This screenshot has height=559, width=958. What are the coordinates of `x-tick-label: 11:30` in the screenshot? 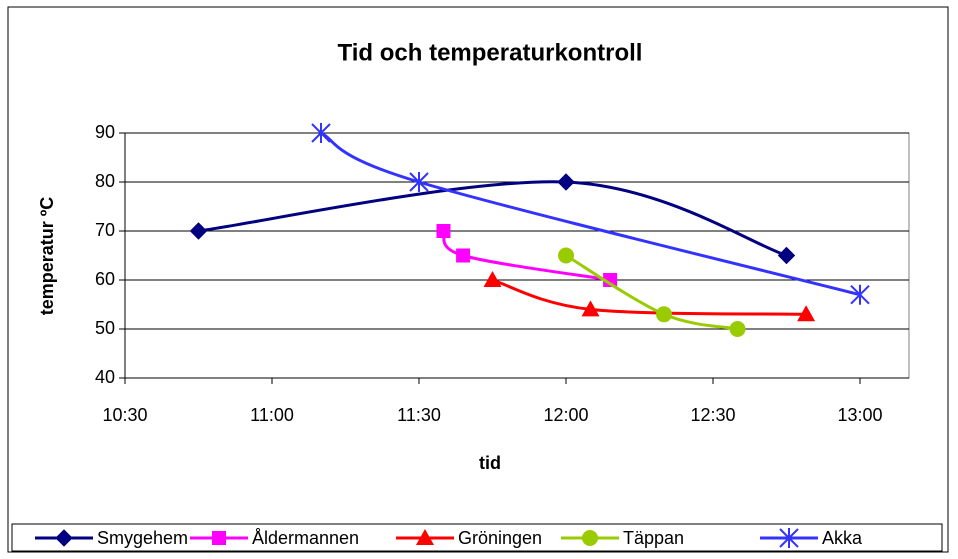 It's located at (419, 415).